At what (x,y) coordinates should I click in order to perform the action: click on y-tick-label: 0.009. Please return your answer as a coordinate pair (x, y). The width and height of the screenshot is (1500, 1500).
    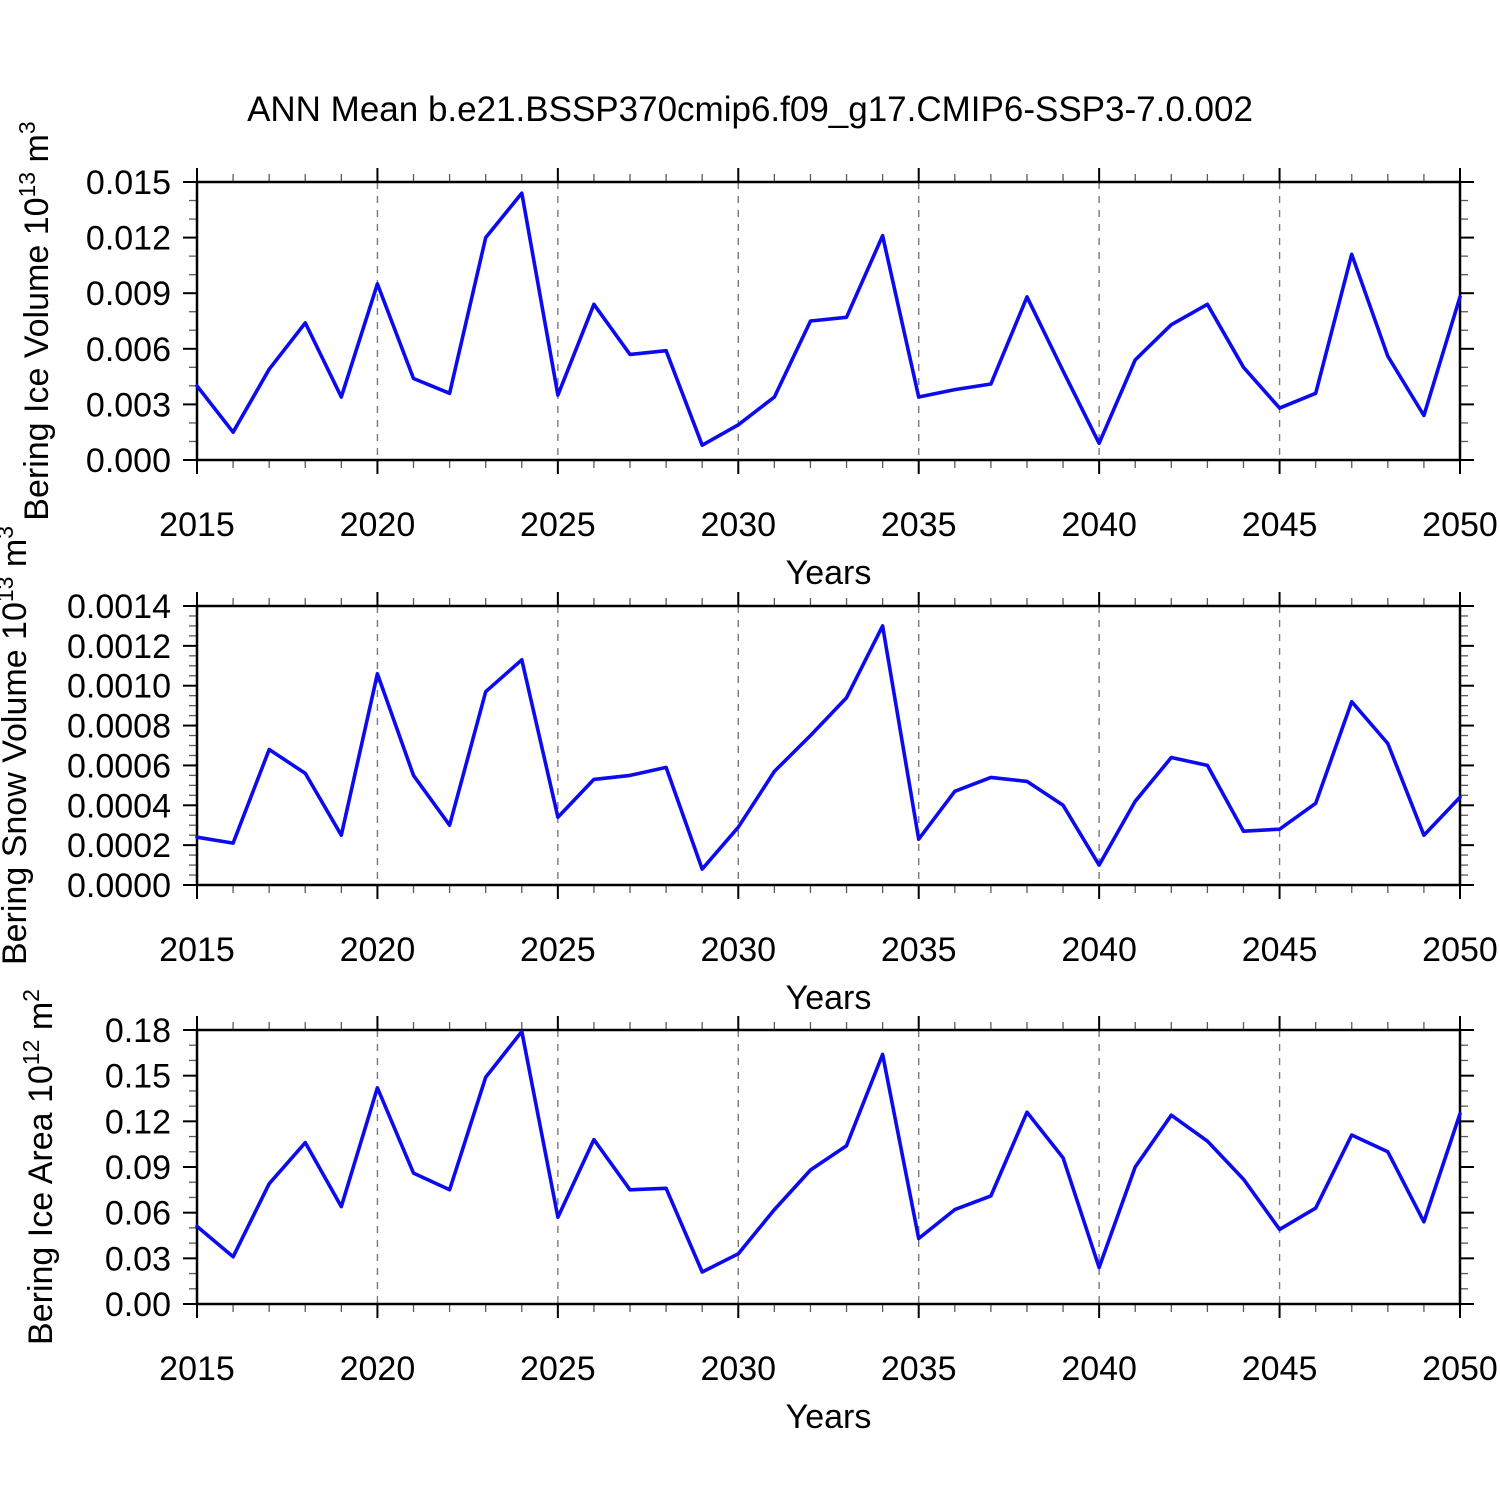
    Looking at the image, I should click on (128, 294).